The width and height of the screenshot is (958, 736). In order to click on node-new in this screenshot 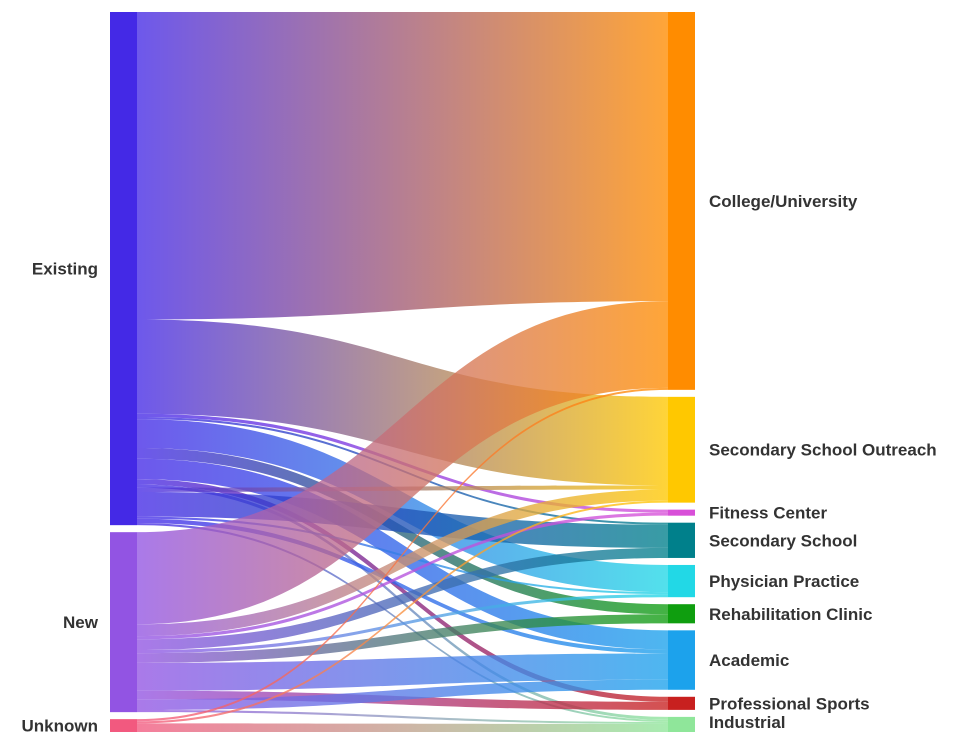, I will do `click(123, 622)`.